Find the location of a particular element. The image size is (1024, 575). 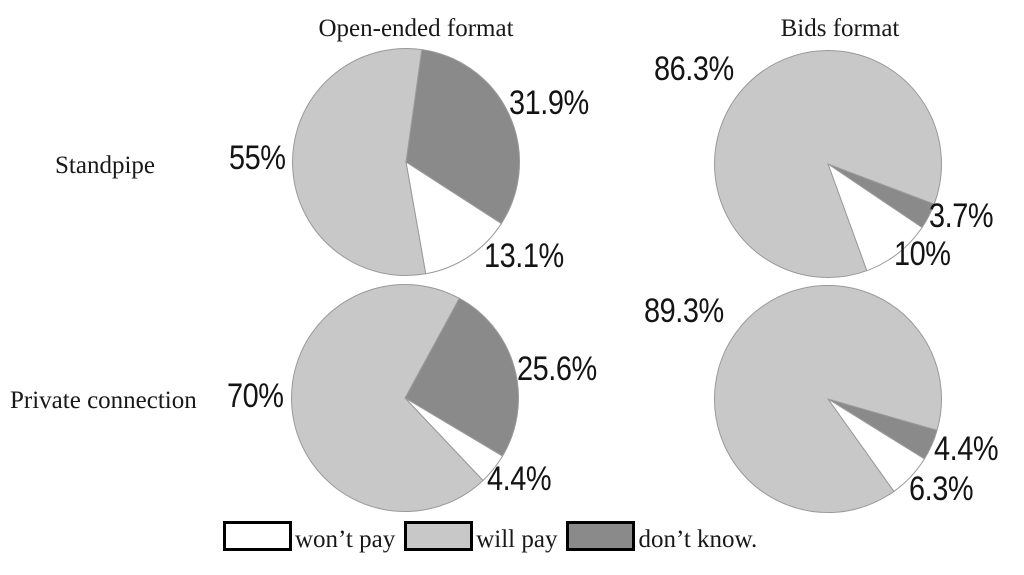

pie-standpipe-open-ended is located at coordinates (406, 162).